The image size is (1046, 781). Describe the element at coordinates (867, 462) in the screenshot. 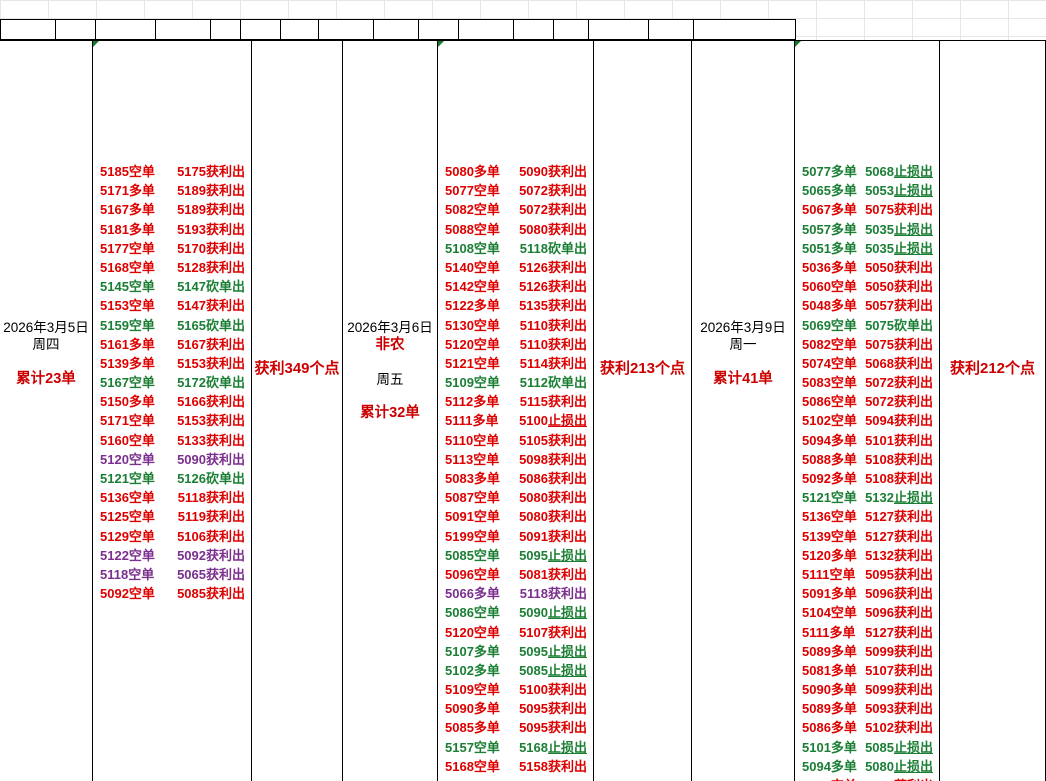

I see `trade-row: 5088多单 5108获利出` at that location.